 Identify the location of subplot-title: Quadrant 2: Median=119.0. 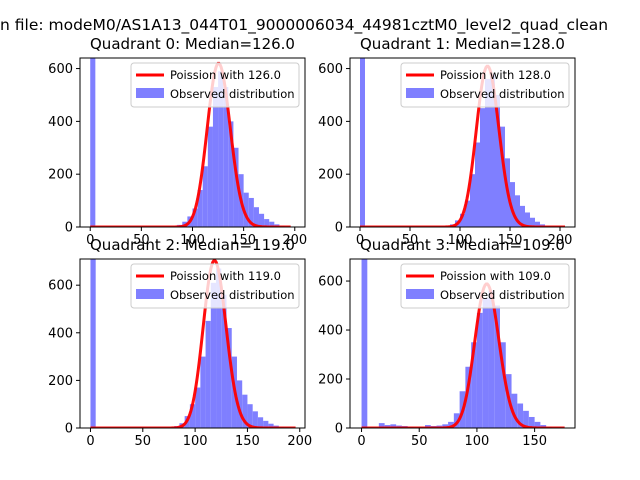
(192, 245).